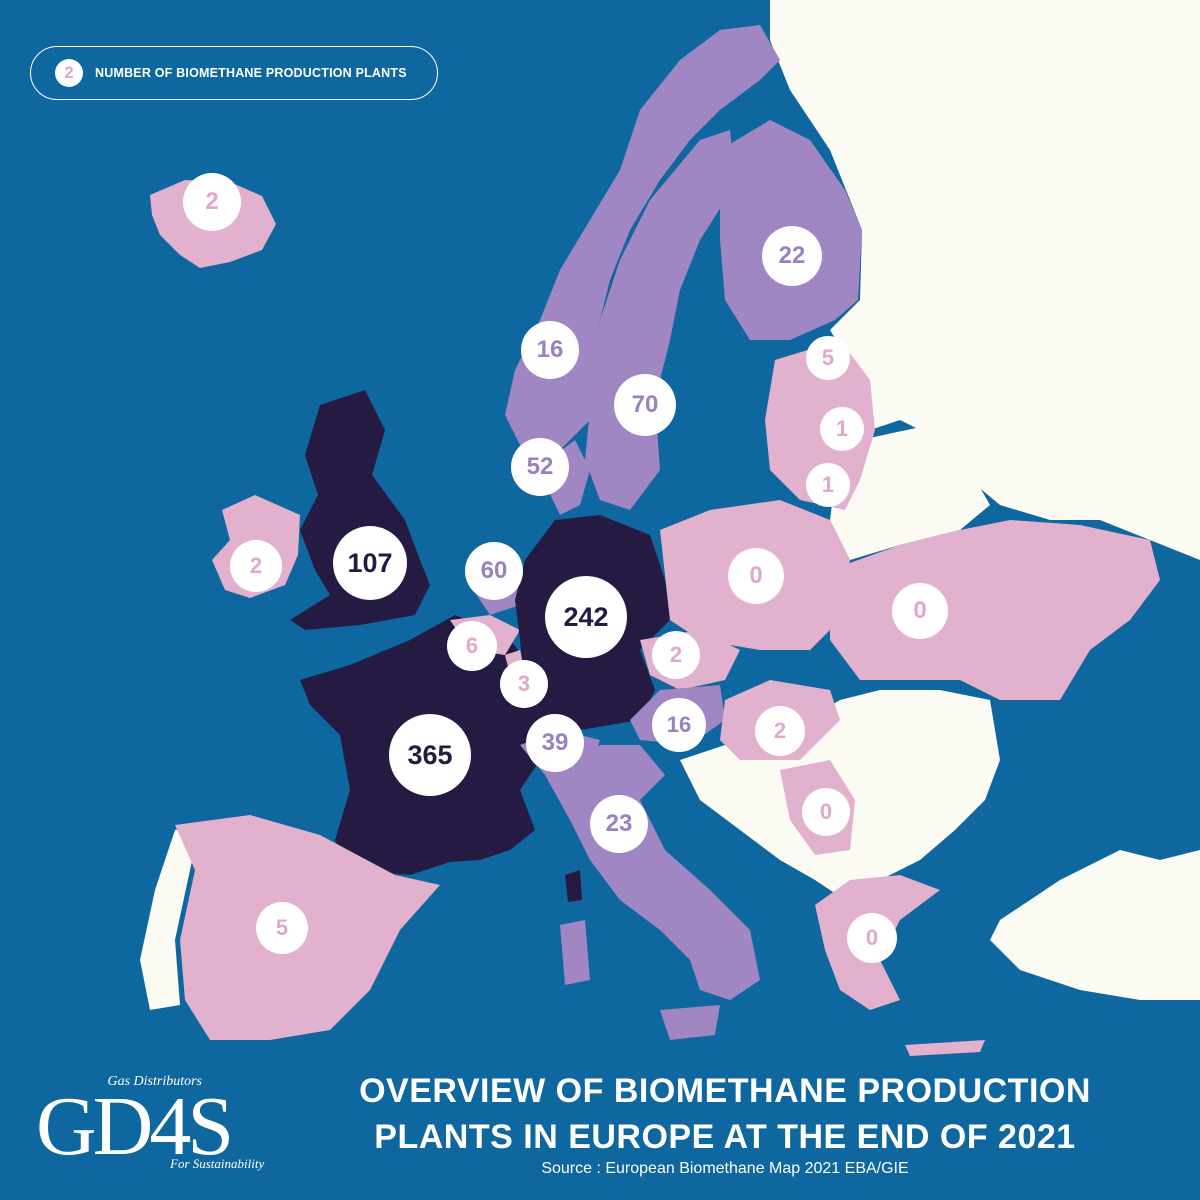 This screenshot has width=1200, height=1200. What do you see at coordinates (995, 610) in the screenshot?
I see `land-ukraine` at bounding box center [995, 610].